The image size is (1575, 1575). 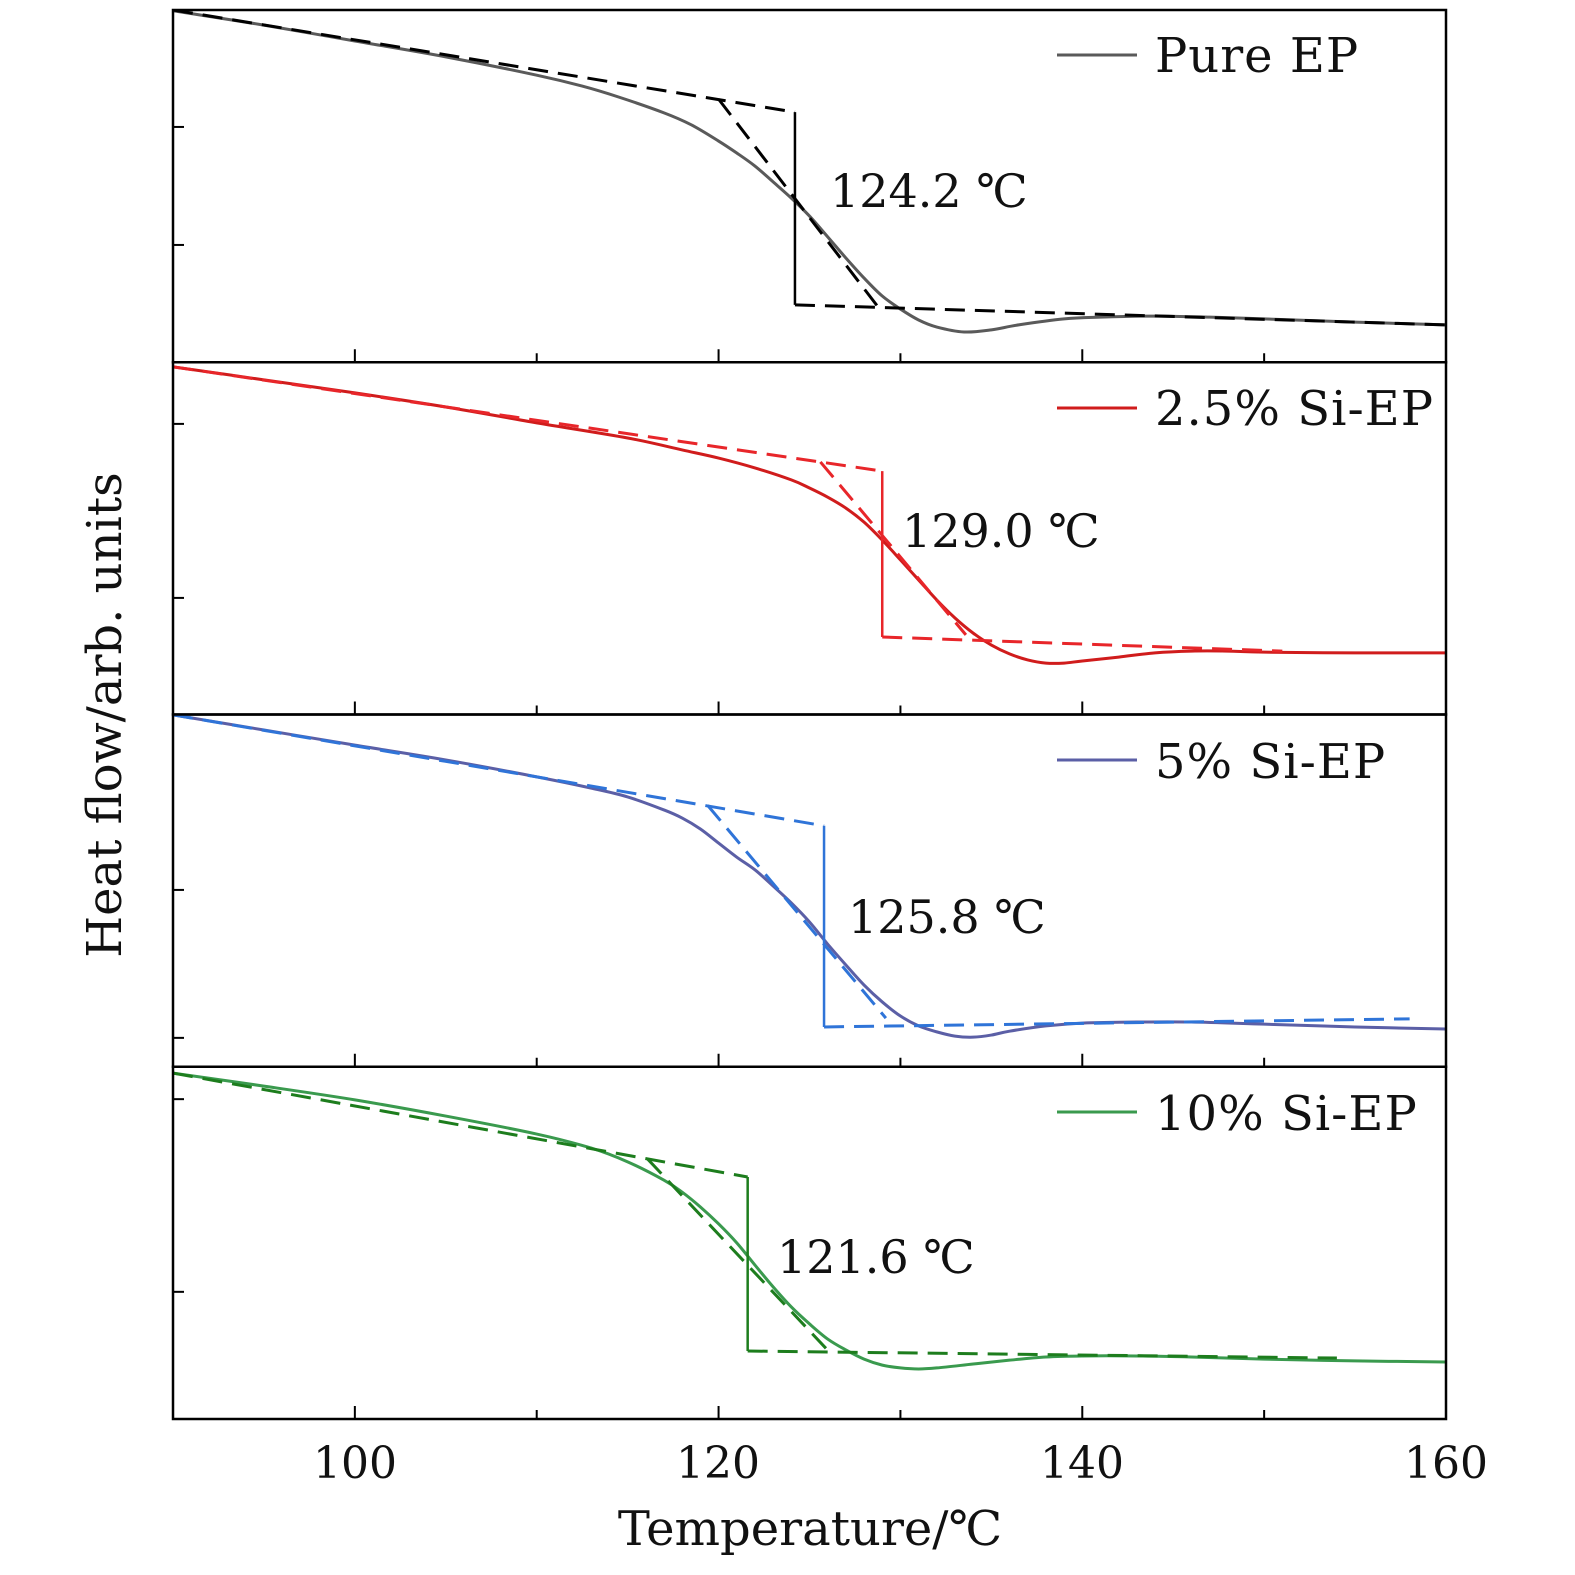 What do you see at coordinates (499, 771) in the screenshot?
I see `panel-3-onset-baseline` at bounding box center [499, 771].